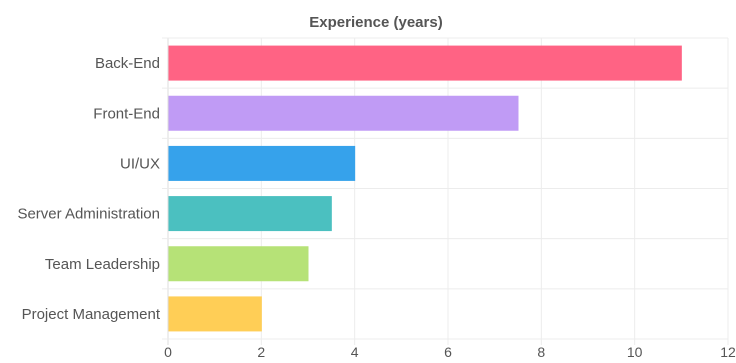 The image size is (736, 363). I want to click on x-tick-label: 4, so click(355, 352).